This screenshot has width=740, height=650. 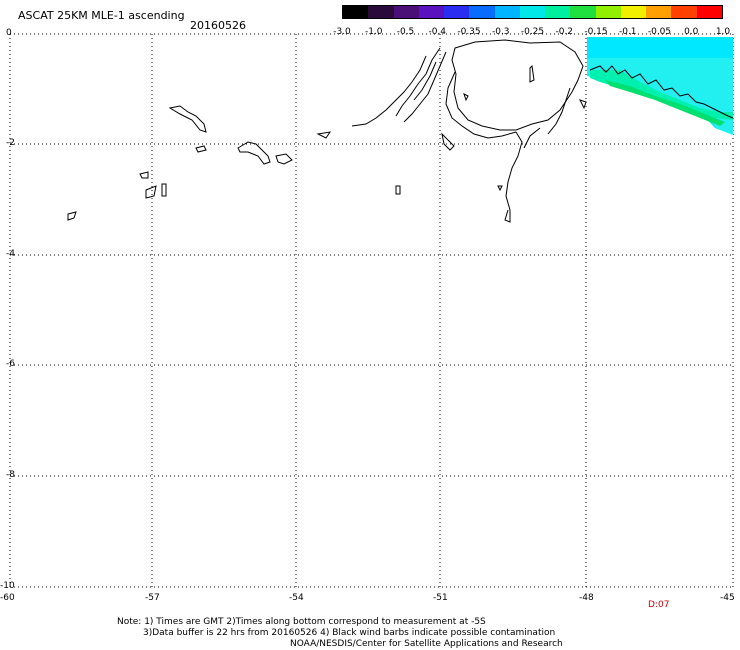 I want to click on scale-label-2: -0.5, so click(x=405, y=32).